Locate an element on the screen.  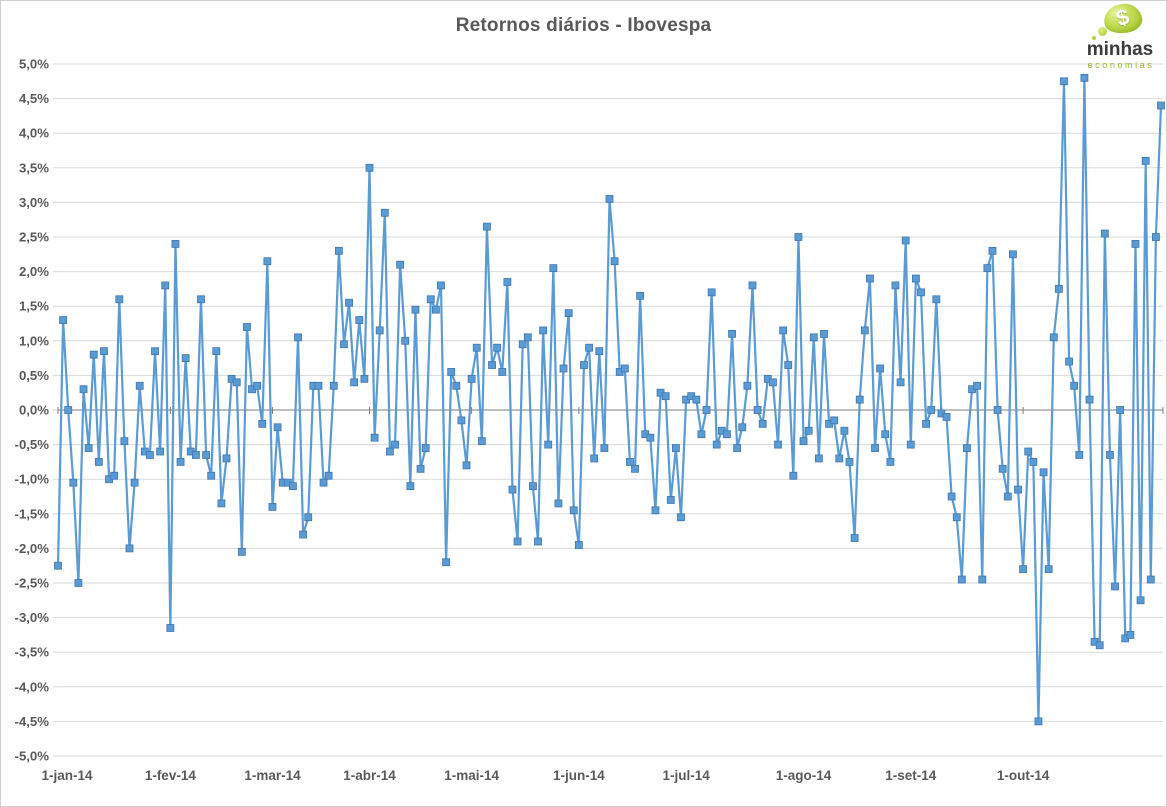
logo-blob-wrap: $ is located at coordinates (1120, 20).